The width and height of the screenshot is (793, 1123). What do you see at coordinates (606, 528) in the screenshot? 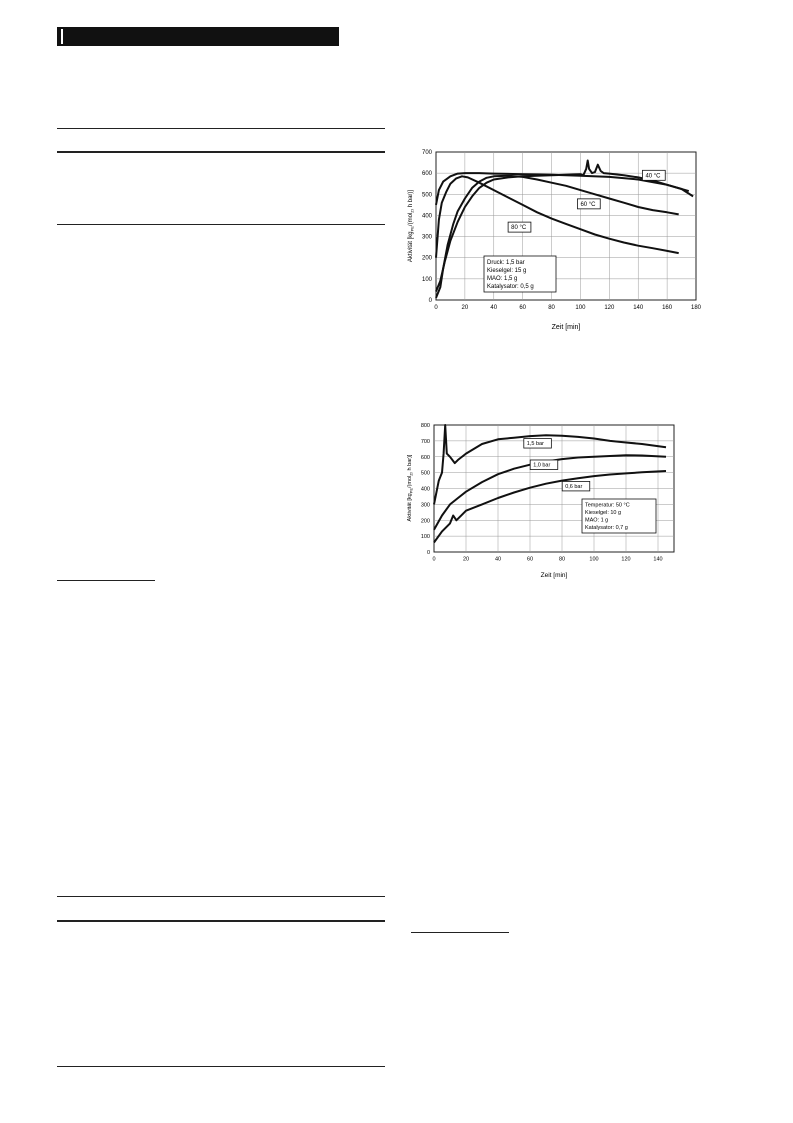
I see `condition-text: Katalysator: 0,7 g` at bounding box center [606, 528].